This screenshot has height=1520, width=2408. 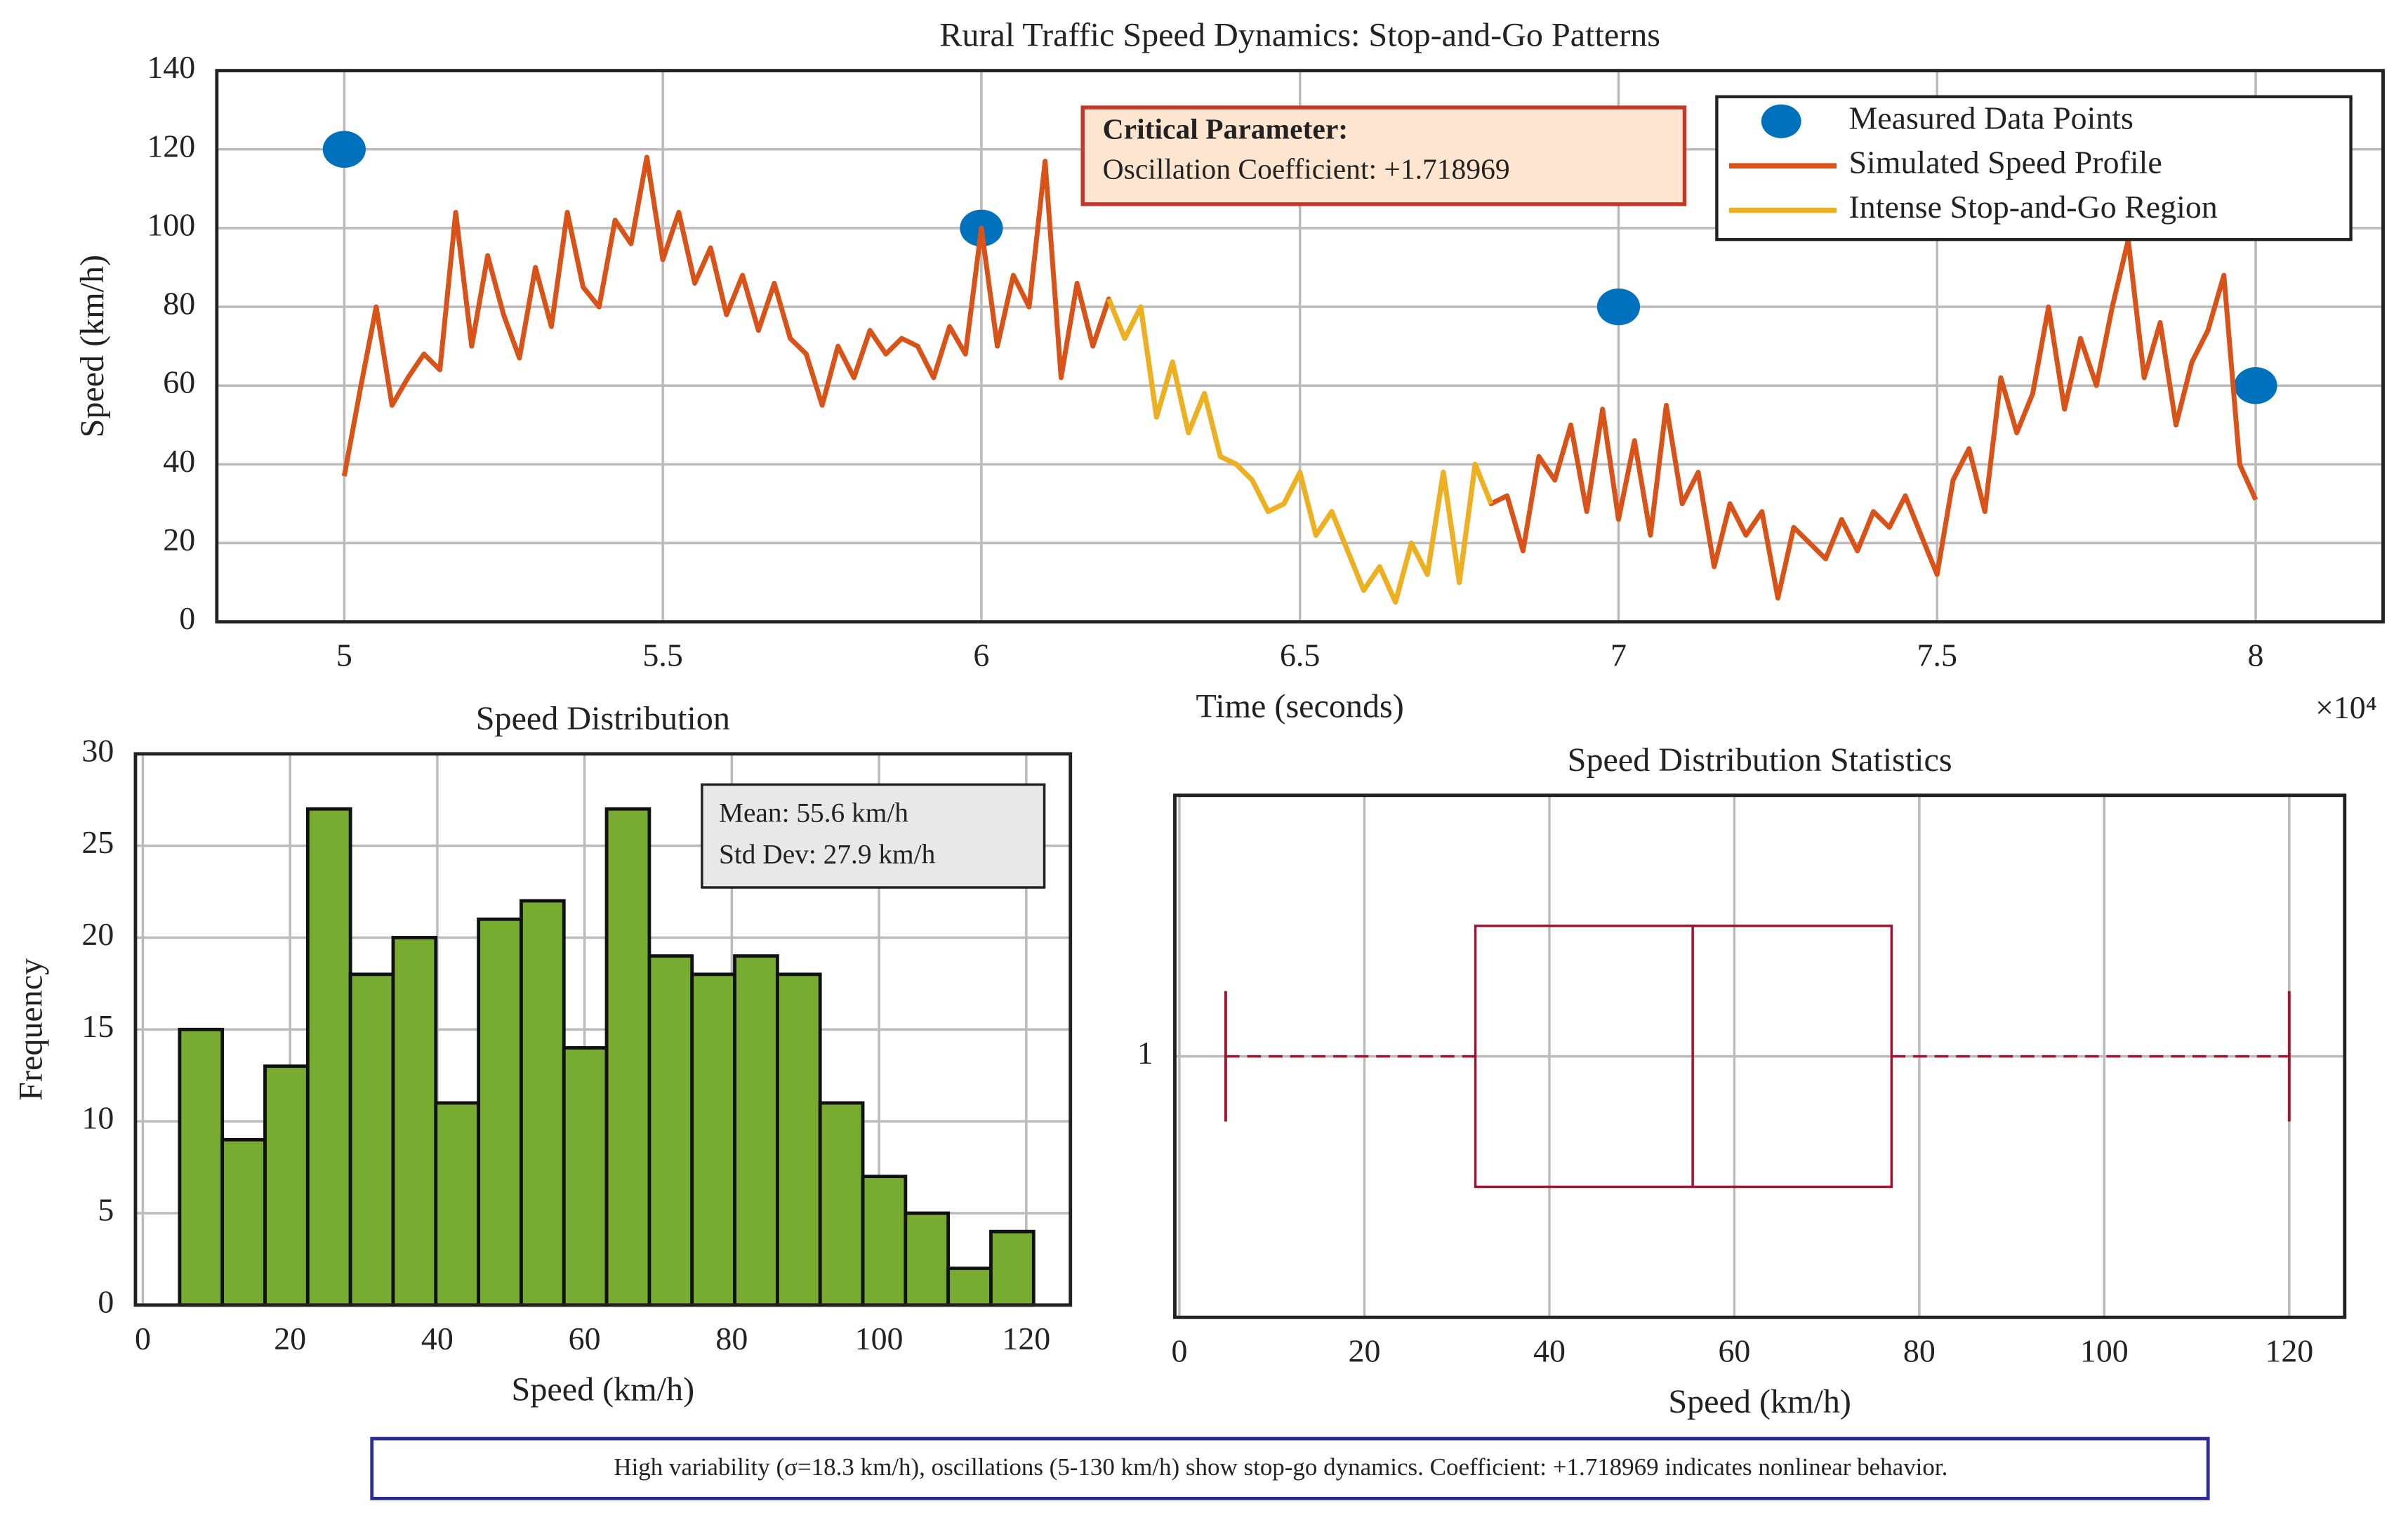 I want to click on y-tick-label: 120, so click(x=171, y=146).